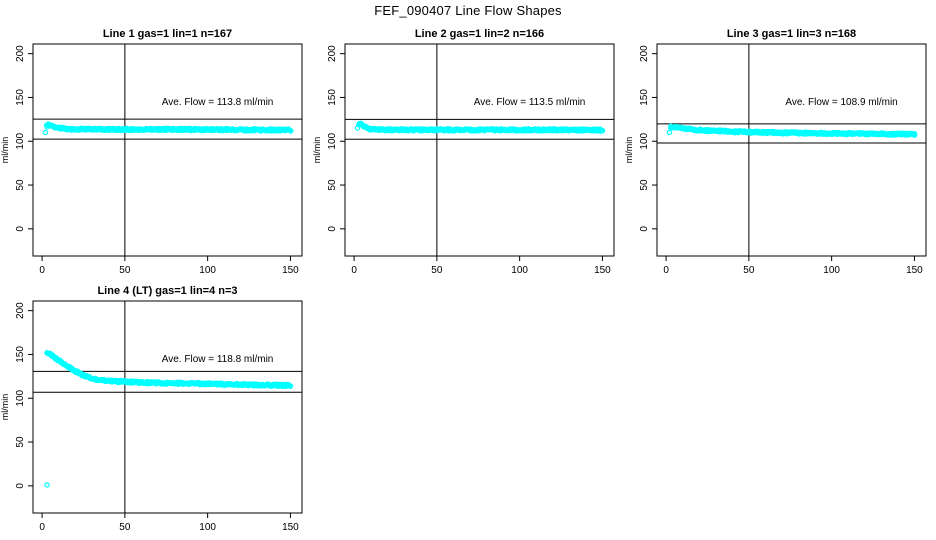 Image resolution: width=936 pixels, height=540 pixels. Describe the element at coordinates (791, 34) in the screenshot. I see `subplot-title: Line 3 gas=1 lin=3 n=168` at that location.